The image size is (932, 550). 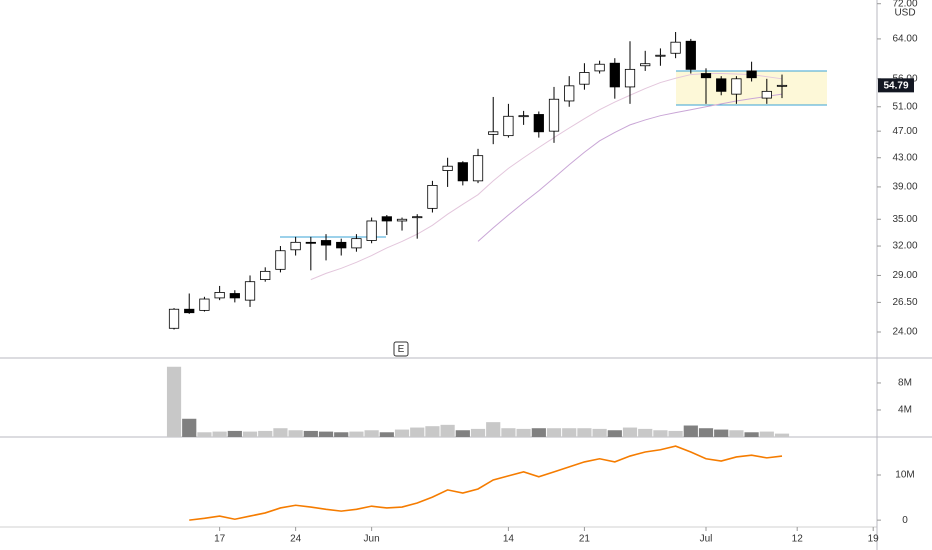 What do you see at coordinates (904, 13) in the screenshot?
I see `currency-label: USD` at bounding box center [904, 13].